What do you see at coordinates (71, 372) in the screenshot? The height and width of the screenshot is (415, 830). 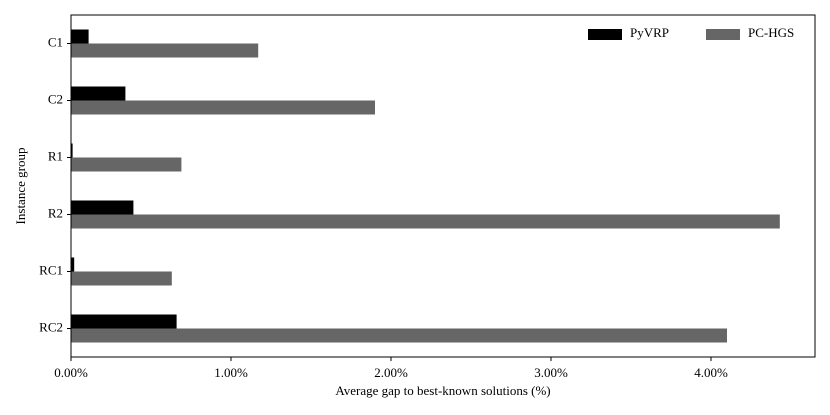 I see `x-tick-label: 0.00%` at bounding box center [71, 372].